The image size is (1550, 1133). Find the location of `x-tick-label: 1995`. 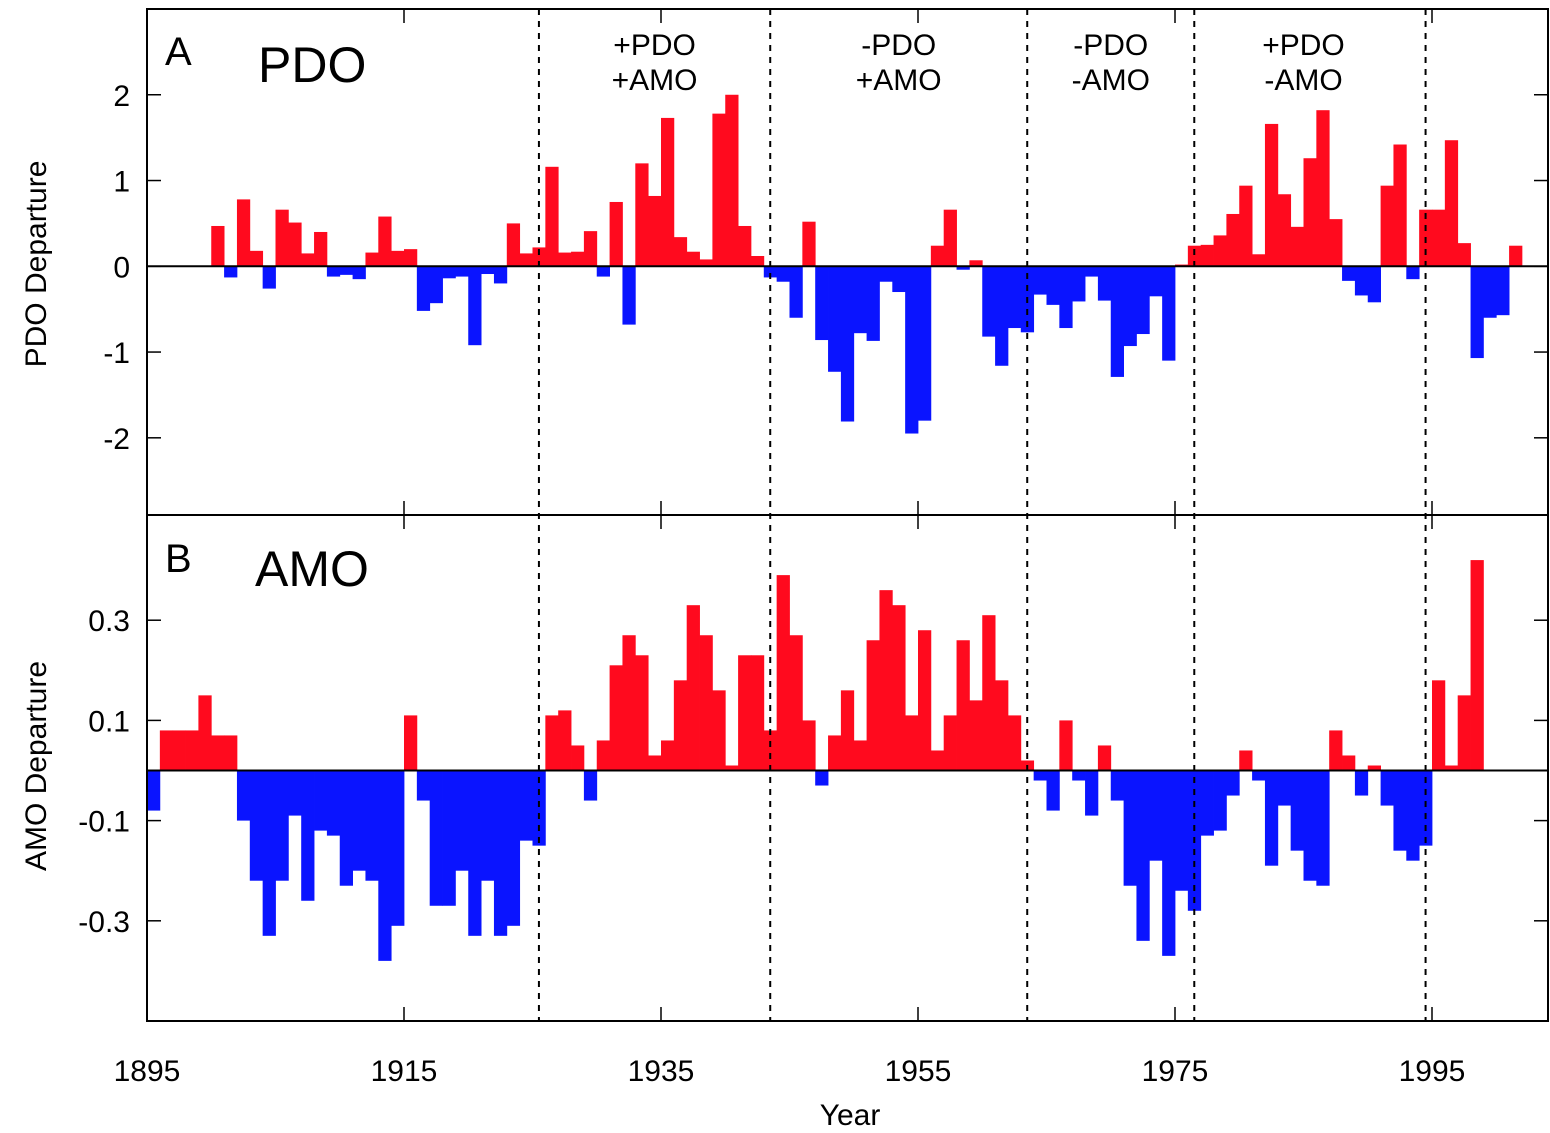

x-tick-label: 1995 is located at coordinates (1432, 1071).